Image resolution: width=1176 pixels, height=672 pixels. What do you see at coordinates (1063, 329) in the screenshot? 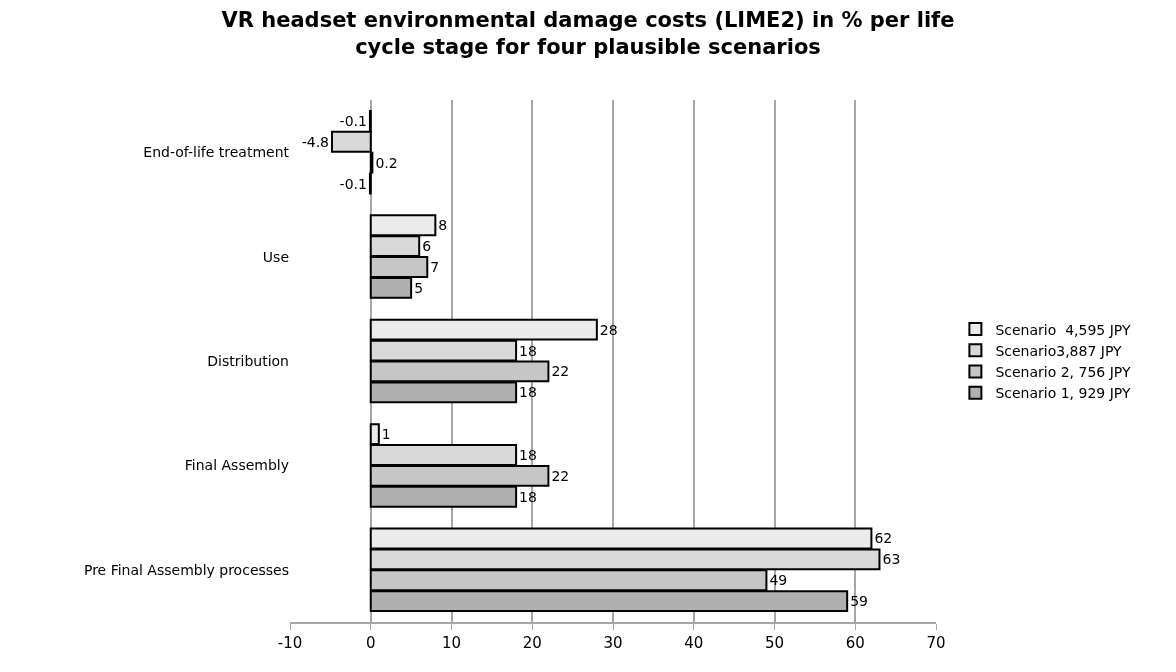
I see `legend-label: Scenario 4,595 JPY` at bounding box center [1063, 329].